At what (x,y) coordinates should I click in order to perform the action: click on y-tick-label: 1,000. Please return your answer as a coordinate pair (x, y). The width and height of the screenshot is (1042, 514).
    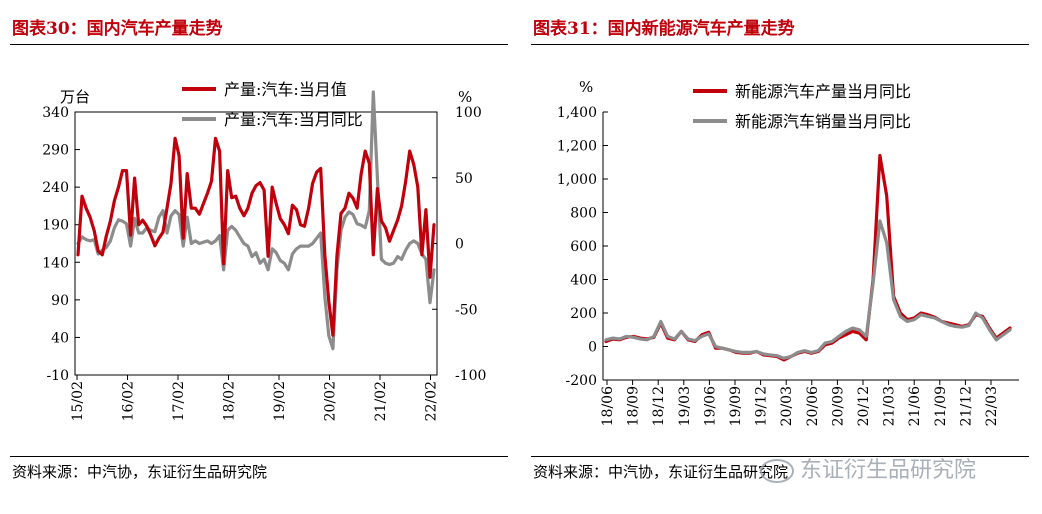
    Looking at the image, I should click on (577, 180).